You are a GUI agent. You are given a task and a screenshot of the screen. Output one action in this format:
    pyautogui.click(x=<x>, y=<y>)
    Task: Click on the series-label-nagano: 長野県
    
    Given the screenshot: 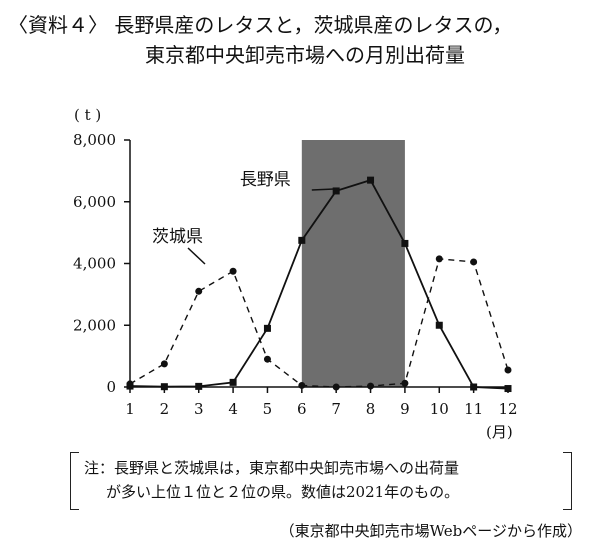 What is the action you would take?
    pyautogui.click(x=265, y=180)
    